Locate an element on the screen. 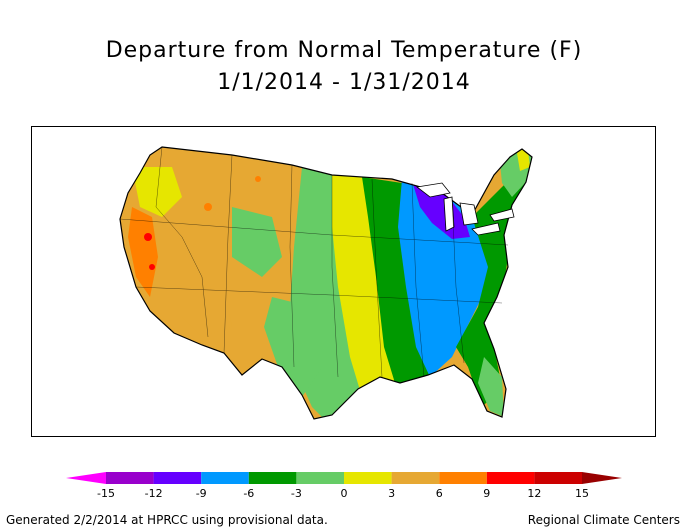 The image size is (688, 531). legend-arrow-left is located at coordinates (86, 478).